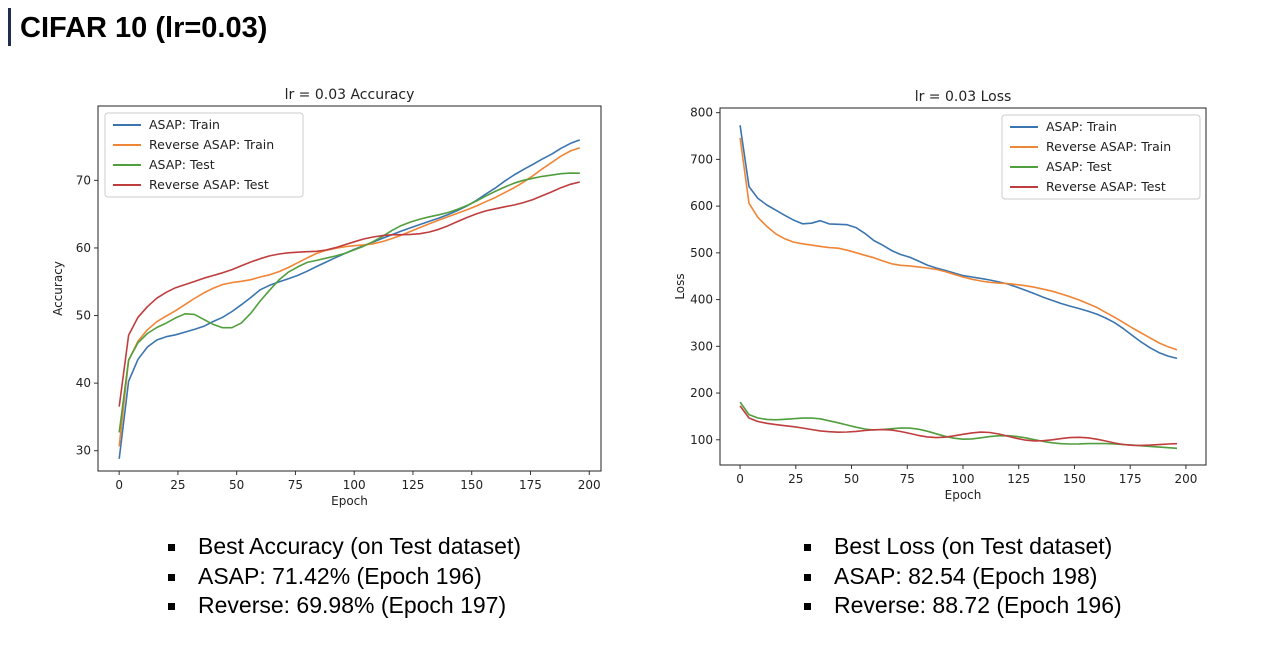 The width and height of the screenshot is (1280, 665). What do you see at coordinates (963, 606) in the screenshot?
I see `loss-note-reverse: Reverse: 88.72 (Epoch 196)` at bounding box center [963, 606].